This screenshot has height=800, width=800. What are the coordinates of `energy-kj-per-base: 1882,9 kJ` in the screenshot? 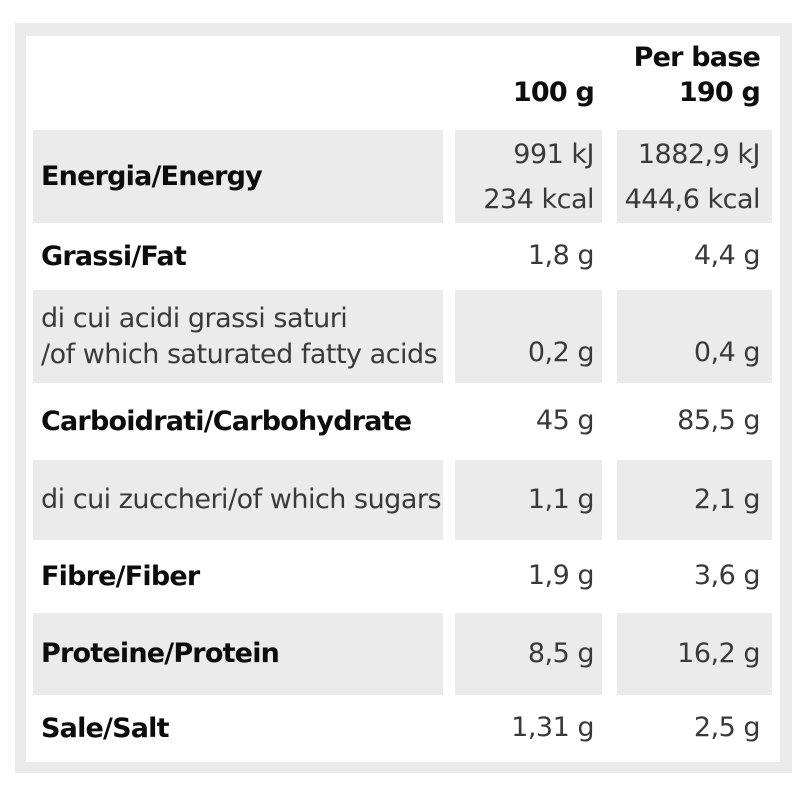 It's located at (699, 154).